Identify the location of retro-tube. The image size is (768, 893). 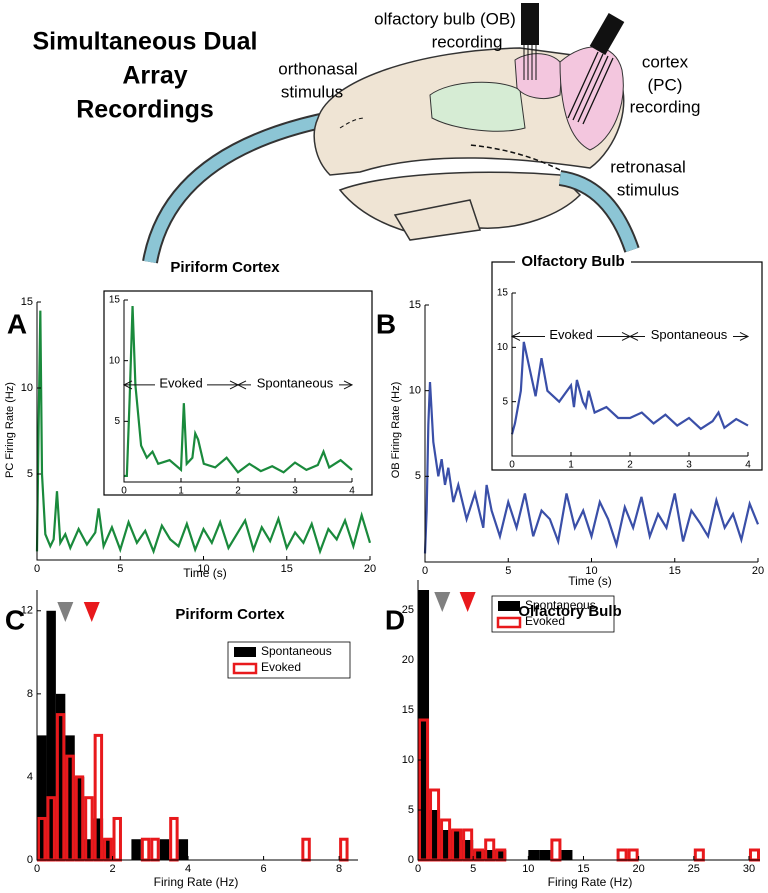
(598, 212).